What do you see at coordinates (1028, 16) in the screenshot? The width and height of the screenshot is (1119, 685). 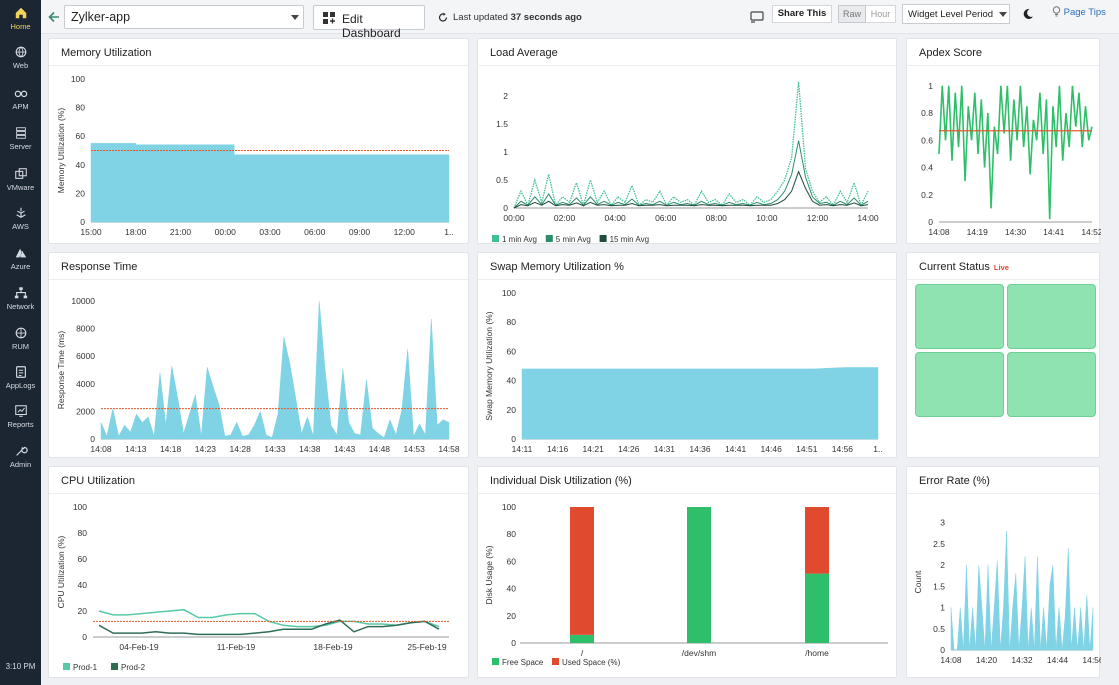 I see `dark-mode-icon` at bounding box center [1028, 16].